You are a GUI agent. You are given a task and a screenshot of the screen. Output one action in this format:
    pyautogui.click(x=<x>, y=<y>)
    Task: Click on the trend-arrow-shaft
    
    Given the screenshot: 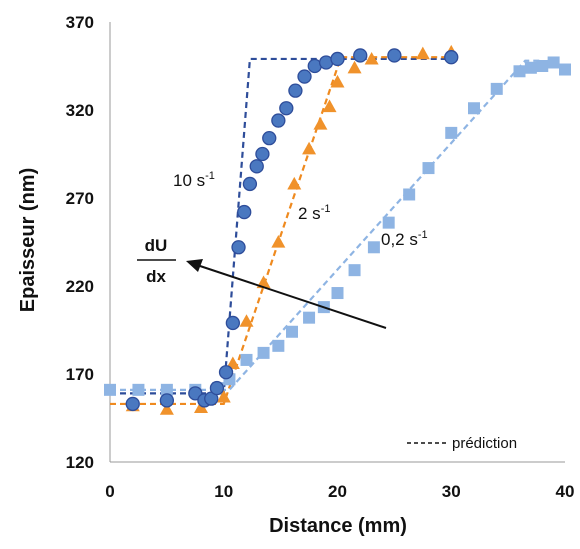 What is the action you would take?
    pyautogui.click(x=293, y=297)
    